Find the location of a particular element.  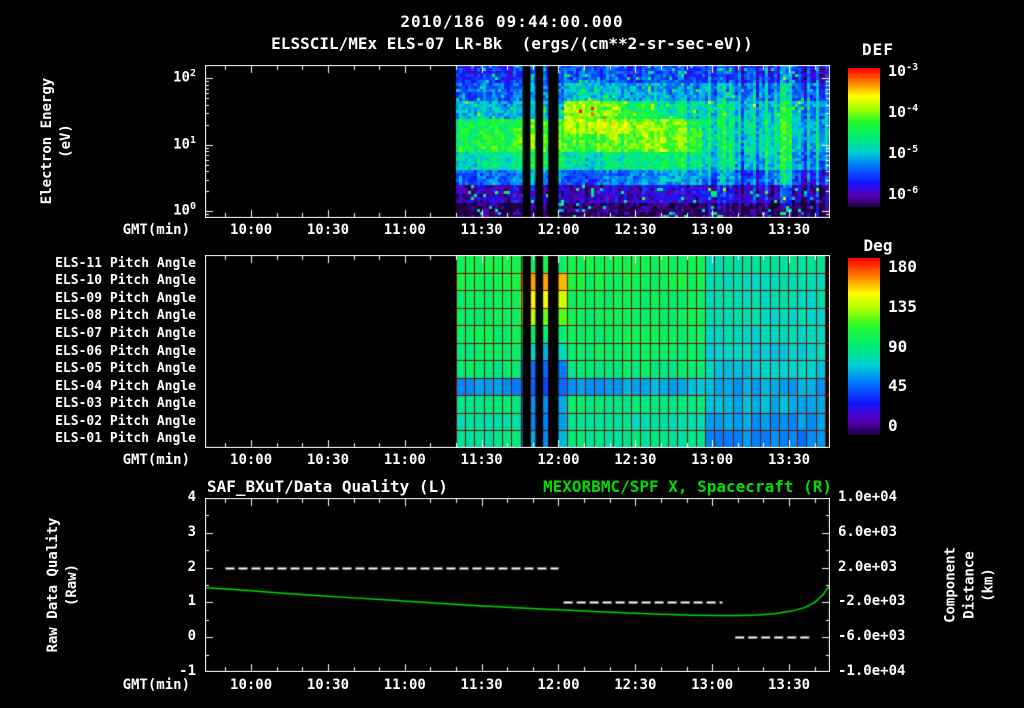

distance-tick-label: -6.0e+03 is located at coordinates (872, 636).